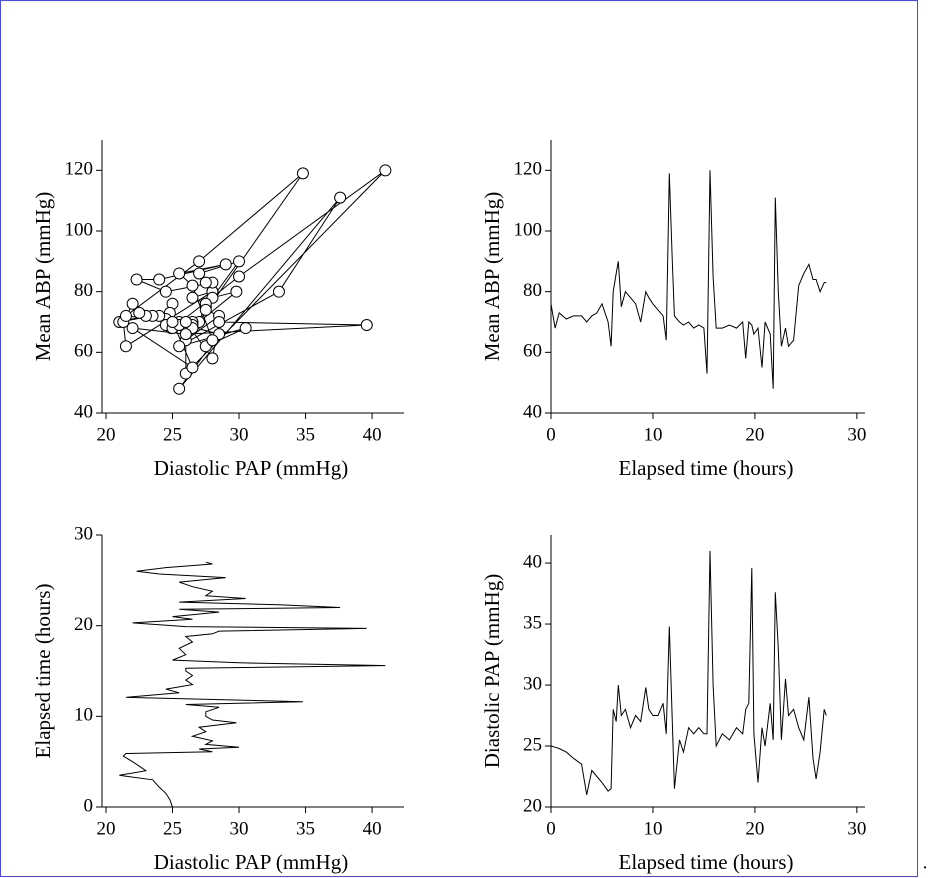  Describe the element at coordinates (43, 671) in the screenshot. I see `y-axis-label: Elapsed time (hours)` at that location.